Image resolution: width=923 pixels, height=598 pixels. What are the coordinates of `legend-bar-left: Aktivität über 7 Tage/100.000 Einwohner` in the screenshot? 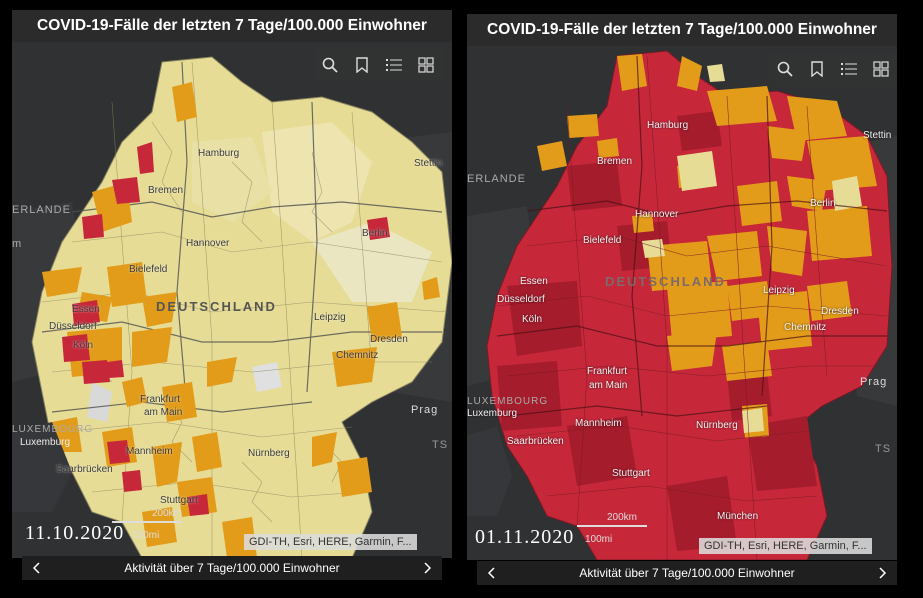 It's located at (232, 568).